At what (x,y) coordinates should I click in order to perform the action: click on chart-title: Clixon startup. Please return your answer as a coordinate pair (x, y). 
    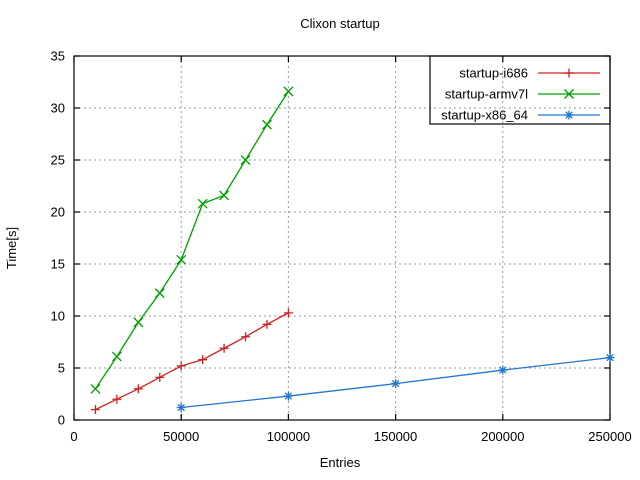
    Looking at the image, I should click on (339, 23).